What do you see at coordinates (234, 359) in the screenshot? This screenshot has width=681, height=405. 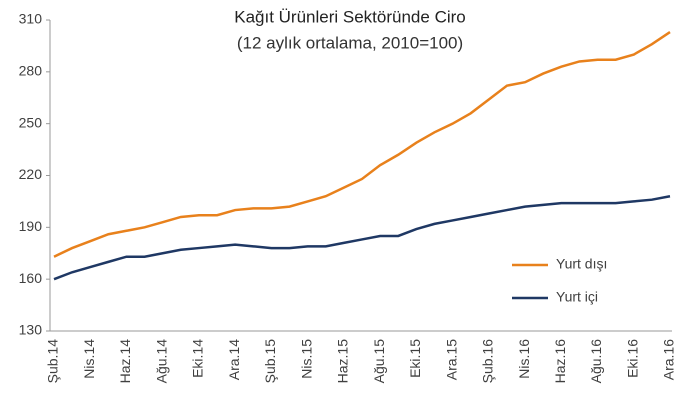 I see `x-tick-label: Ara.14` at bounding box center [234, 359].